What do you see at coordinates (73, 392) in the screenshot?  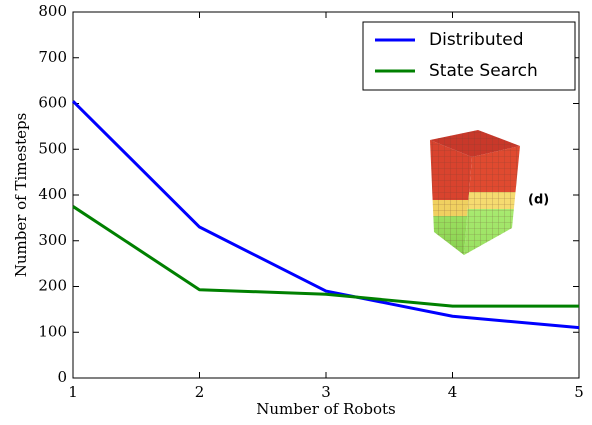 I see `x-tick-label: 1` at bounding box center [73, 392].